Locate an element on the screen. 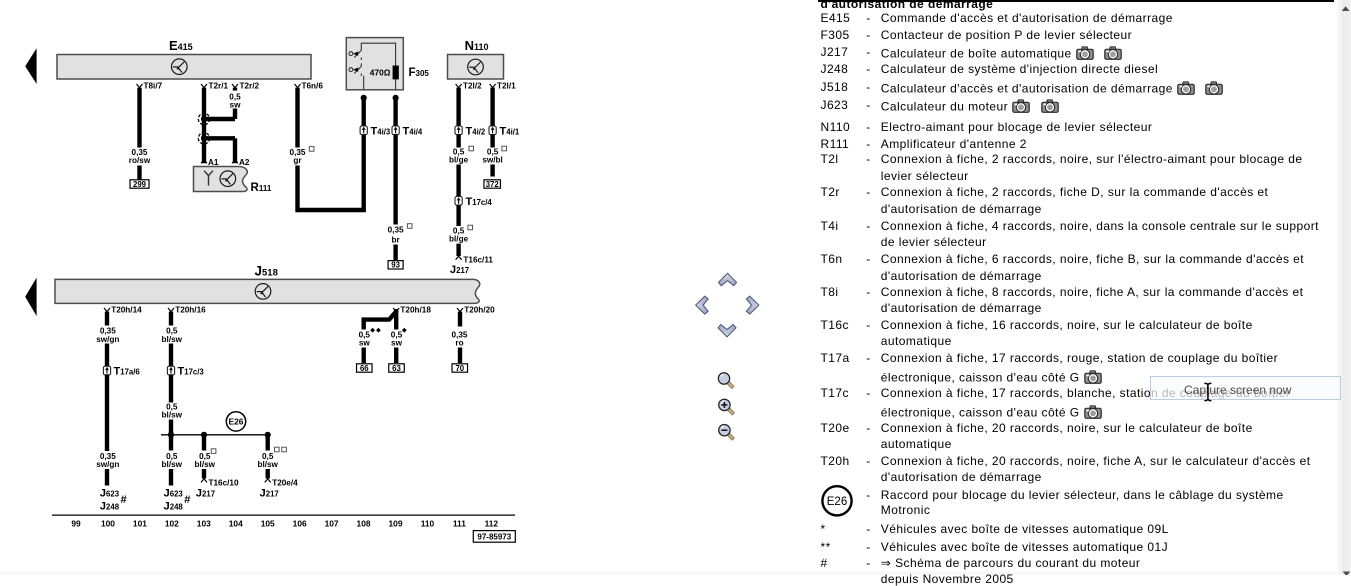  svg-text: T16c/10 is located at coordinates (224, 483).